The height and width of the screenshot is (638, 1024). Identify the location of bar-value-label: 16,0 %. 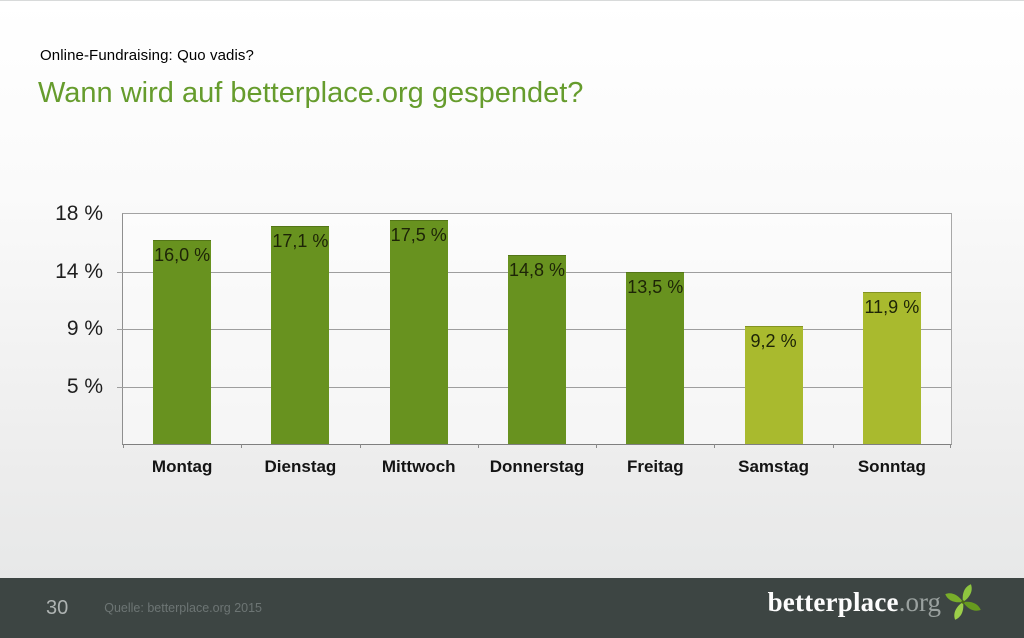
(182, 254).